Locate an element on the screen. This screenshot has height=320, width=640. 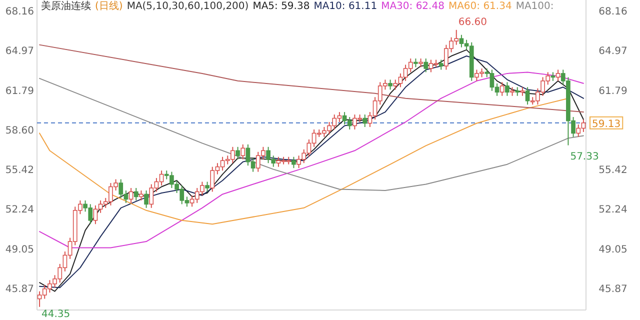
y-tick-label: 68.16 is located at coordinates (19, 12).